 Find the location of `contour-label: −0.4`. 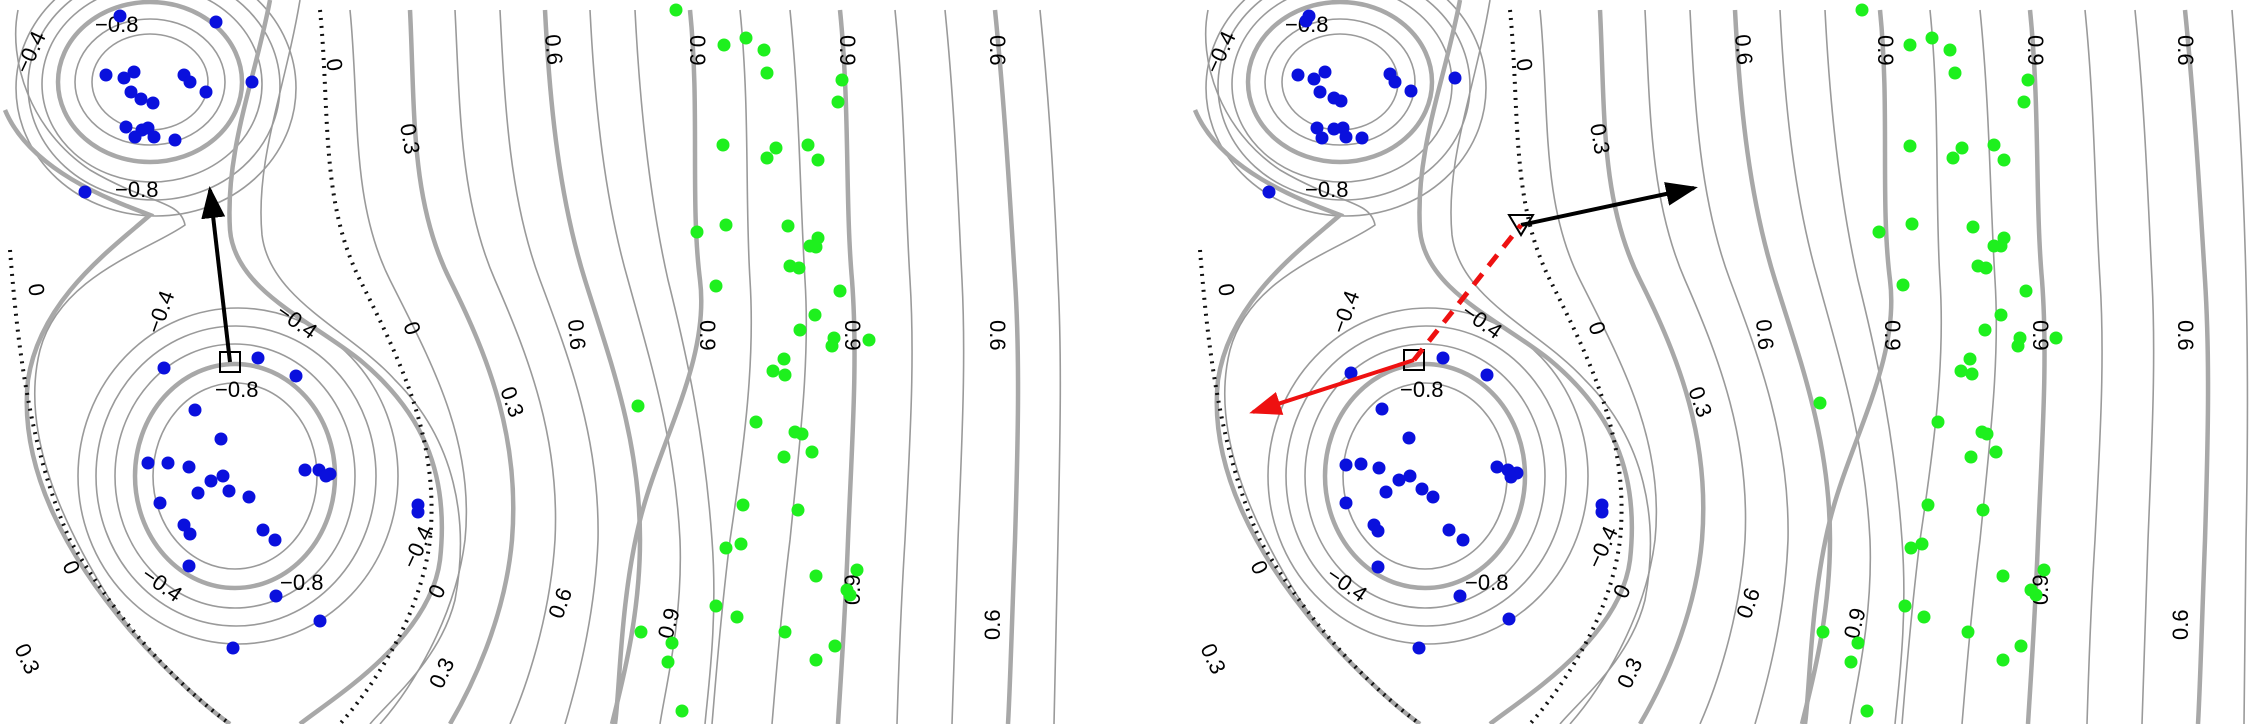

contour-label: −0.4 is located at coordinates (1602, 547).